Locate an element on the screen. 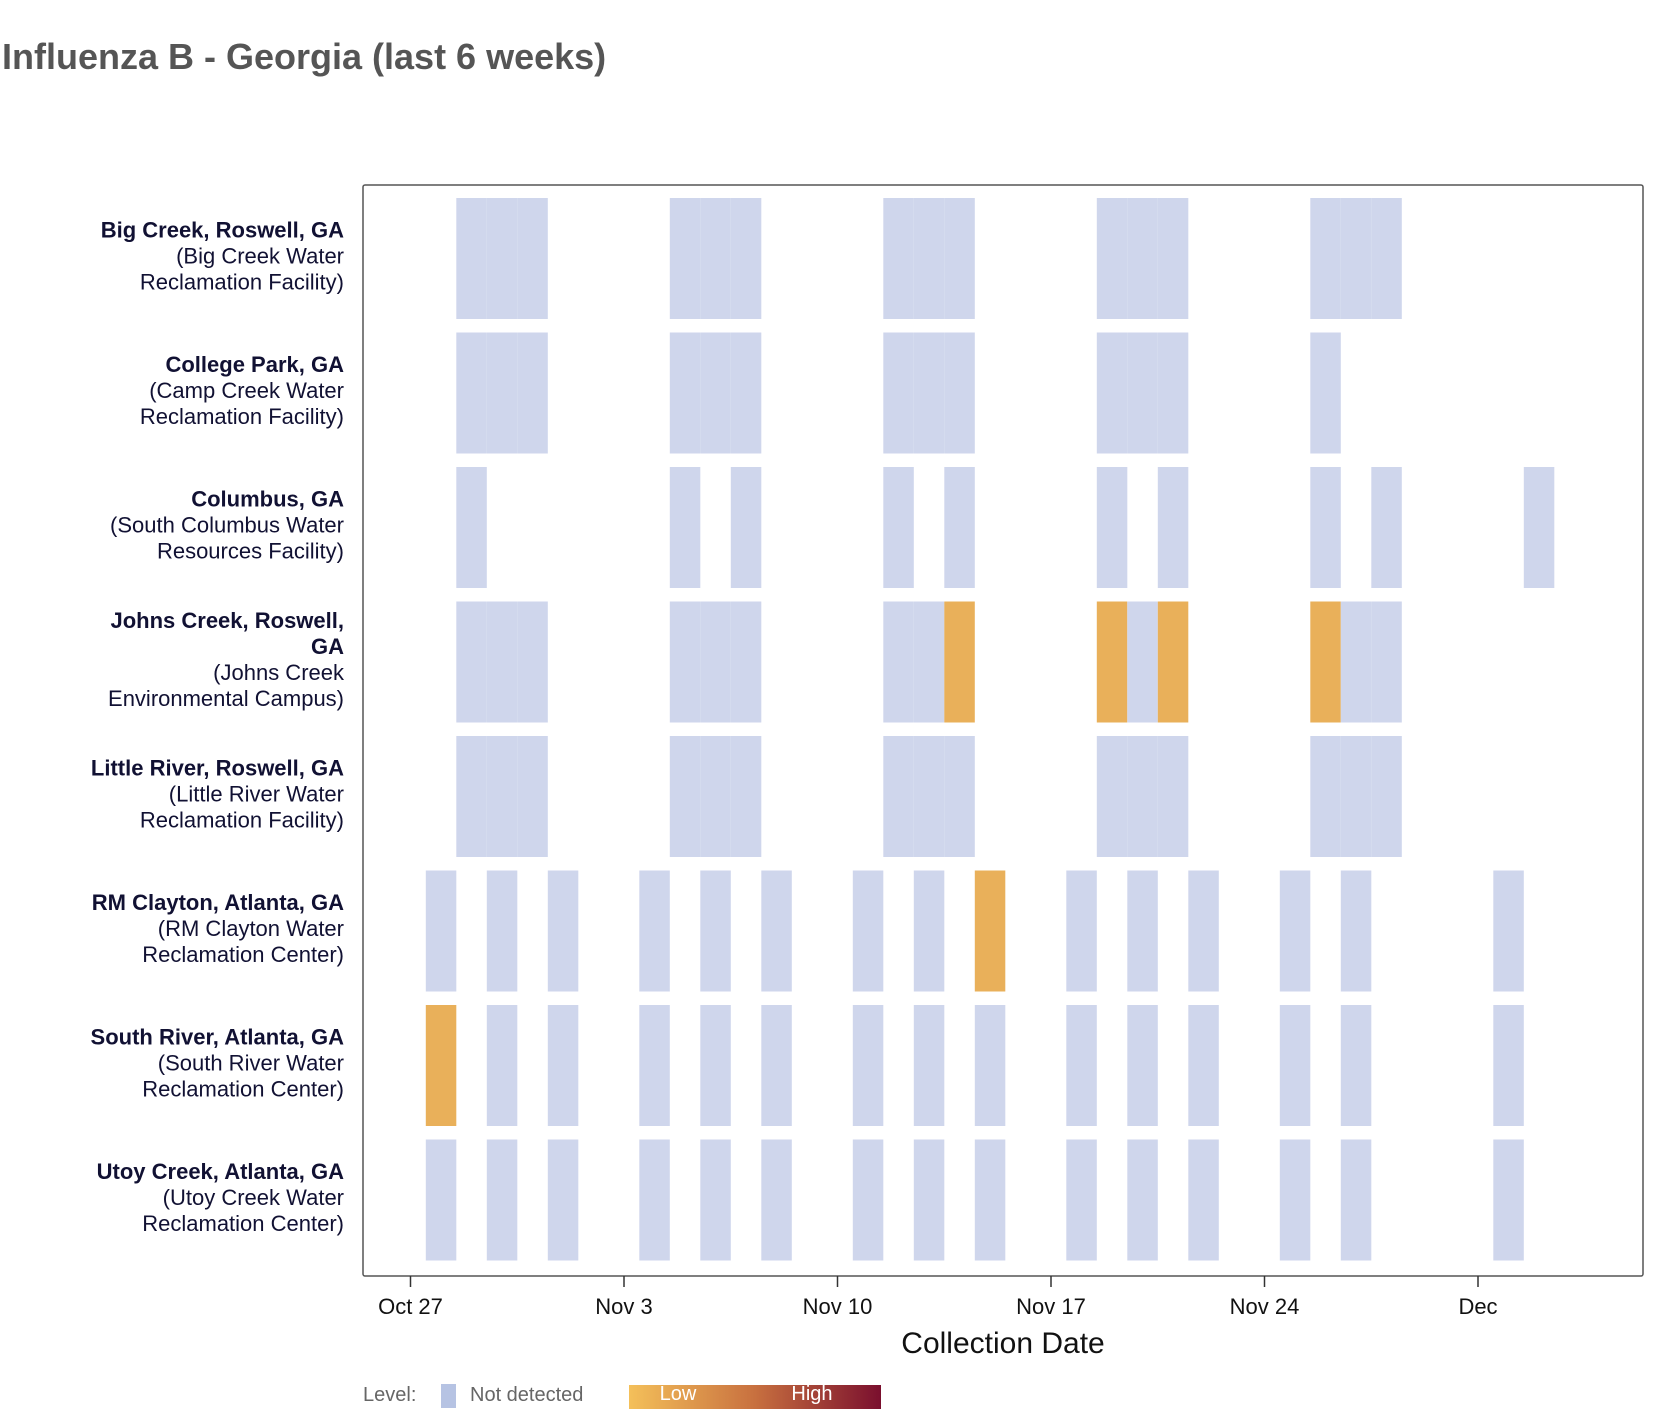  x-tick-label: Oct 27 is located at coordinates (410, 1306).